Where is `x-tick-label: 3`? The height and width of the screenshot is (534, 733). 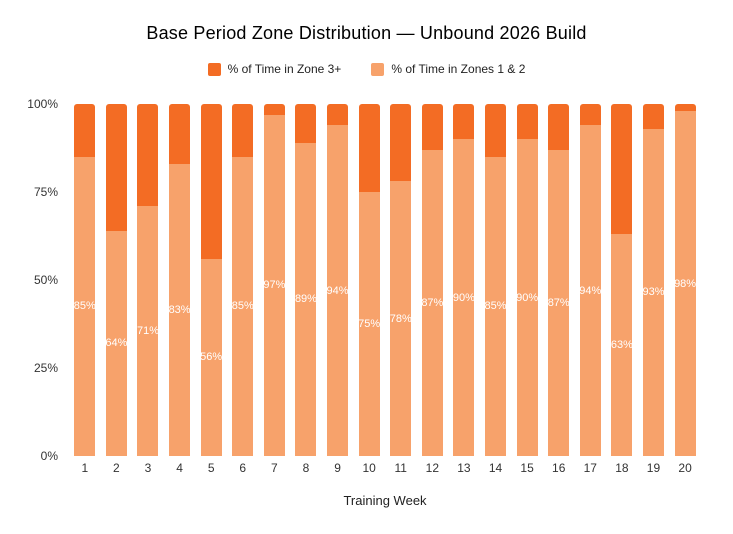 x-tick-label: 3 is located at coordinates (148, 468).